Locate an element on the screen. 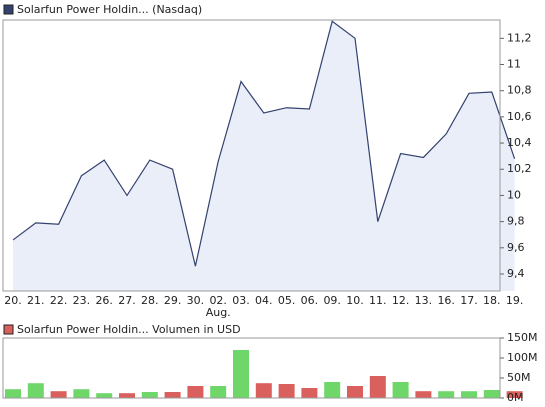 The width and height of the screenshot is (545, 407). y-tick-label: 10,6 is located at coordinates (519, 116).